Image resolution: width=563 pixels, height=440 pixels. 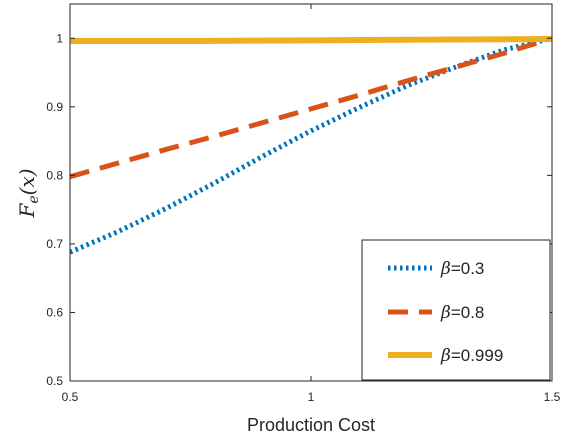 I want to click on y-tick-label: 0.9, so click(x=54, y=107).